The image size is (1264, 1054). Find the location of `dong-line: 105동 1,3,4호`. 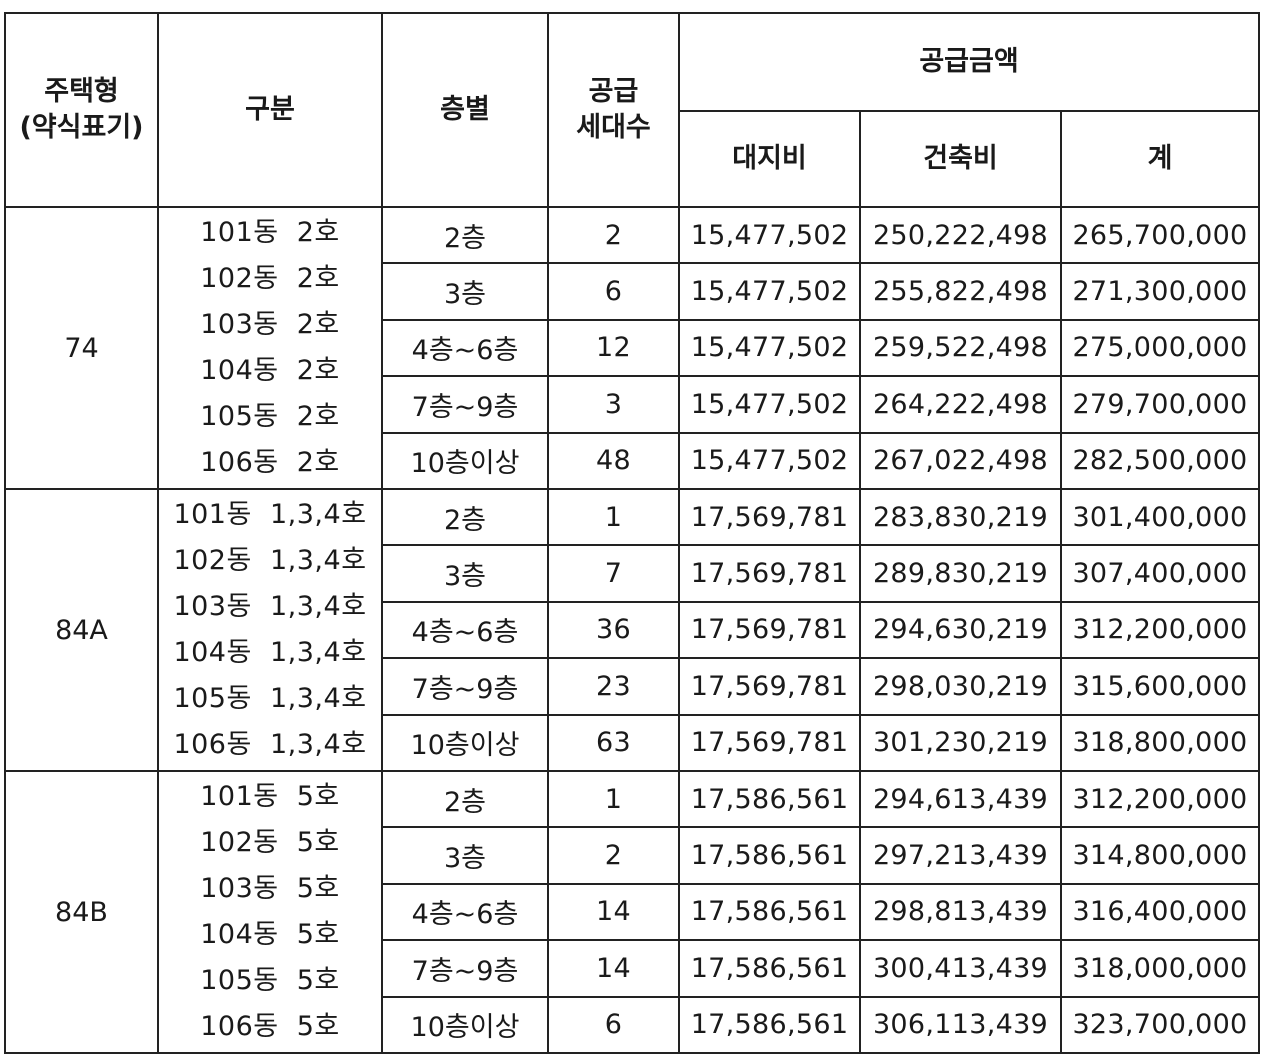

dong-line: 105동 1,3,4호 is located at coordinates (270, 698).